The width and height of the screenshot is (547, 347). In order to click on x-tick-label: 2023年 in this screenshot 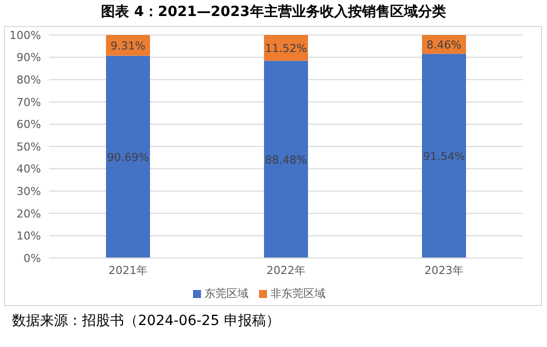, I will do `click(444, 270)`.